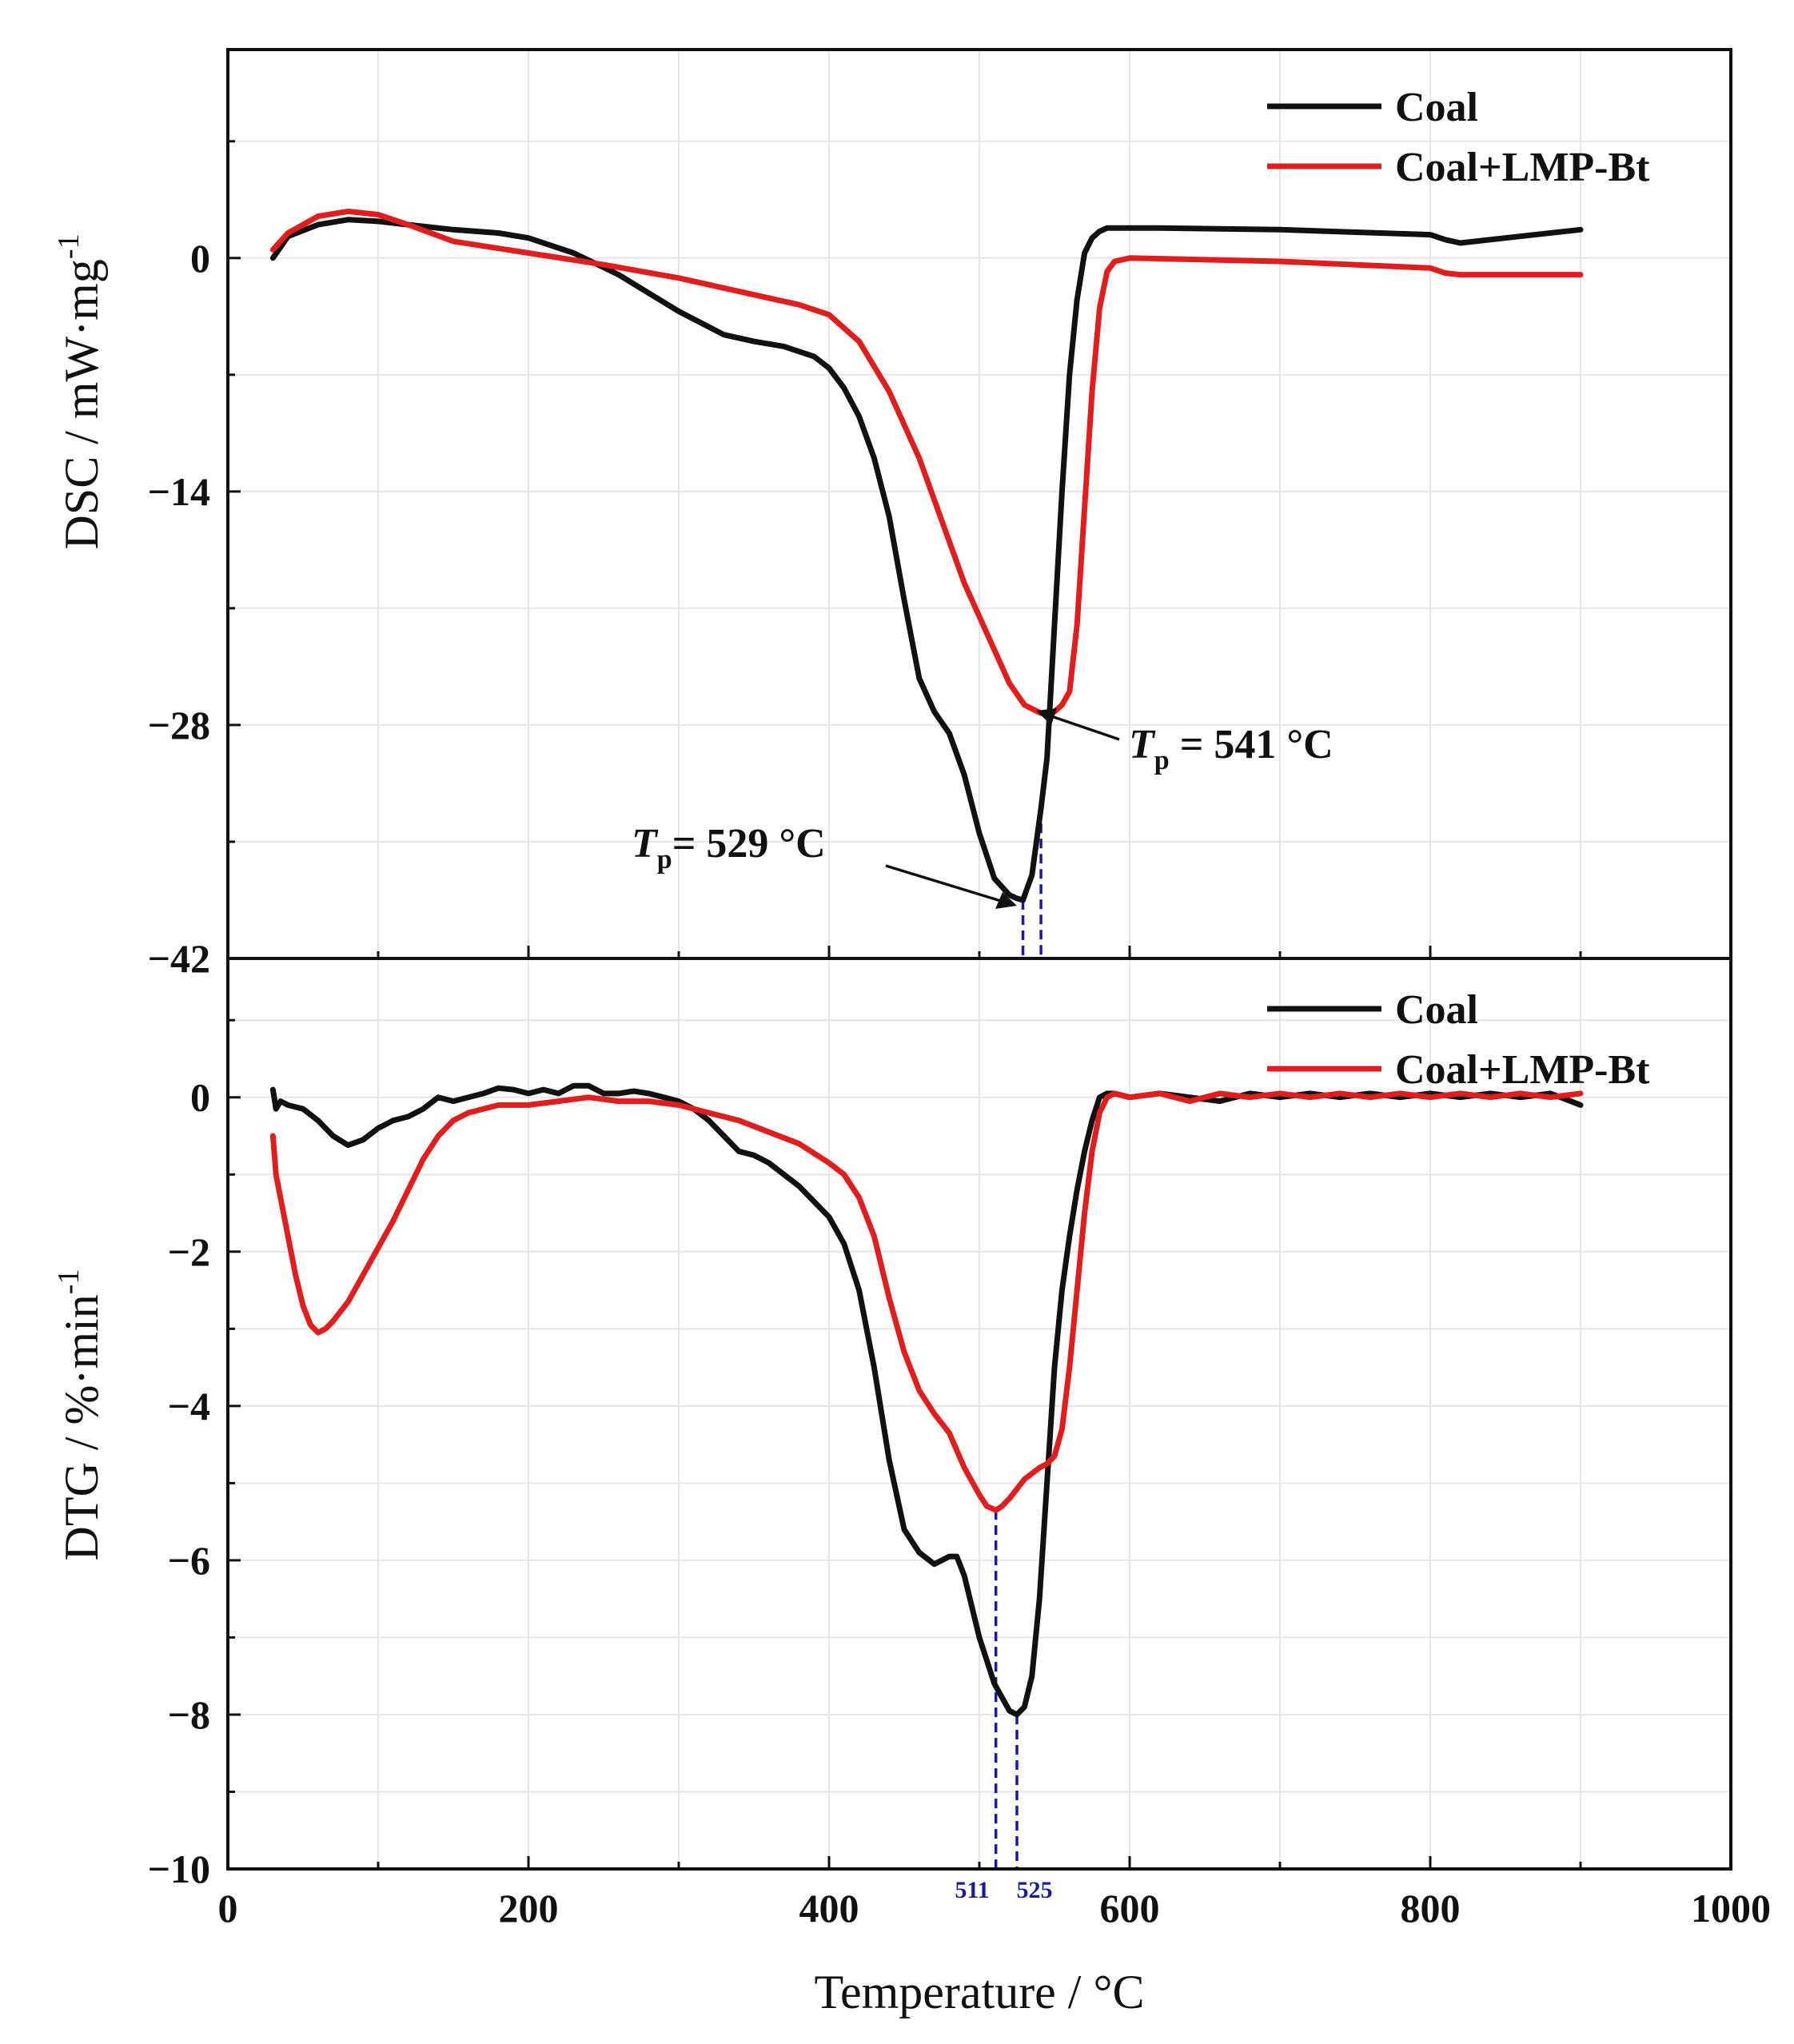 The image size is (1794, 2044). Describe the element at coordinates (194, 560) in the screenshot. I see `top-y-axis: 0 −14 −28 −42` at that location.